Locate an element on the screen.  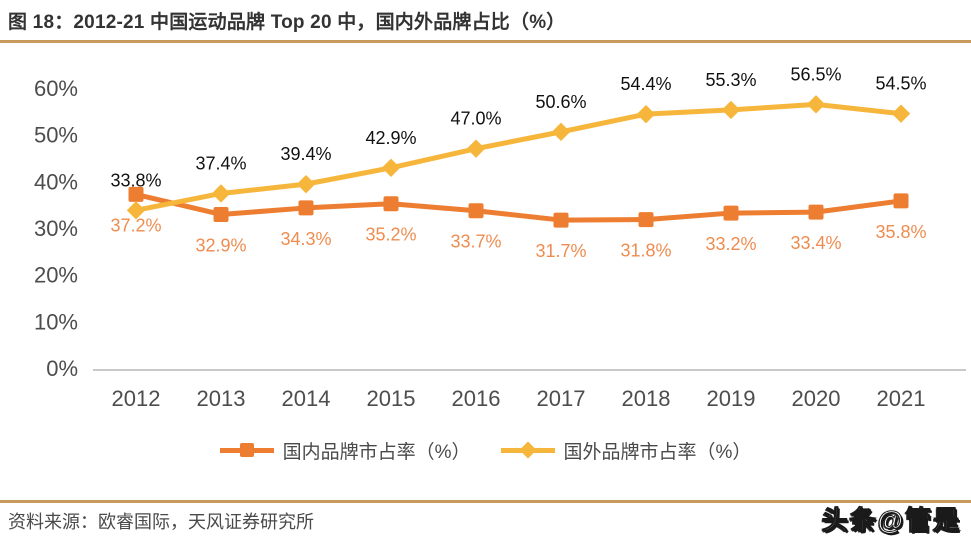
y-axis-tick-label: 30% is located at coordinates (56, 228).